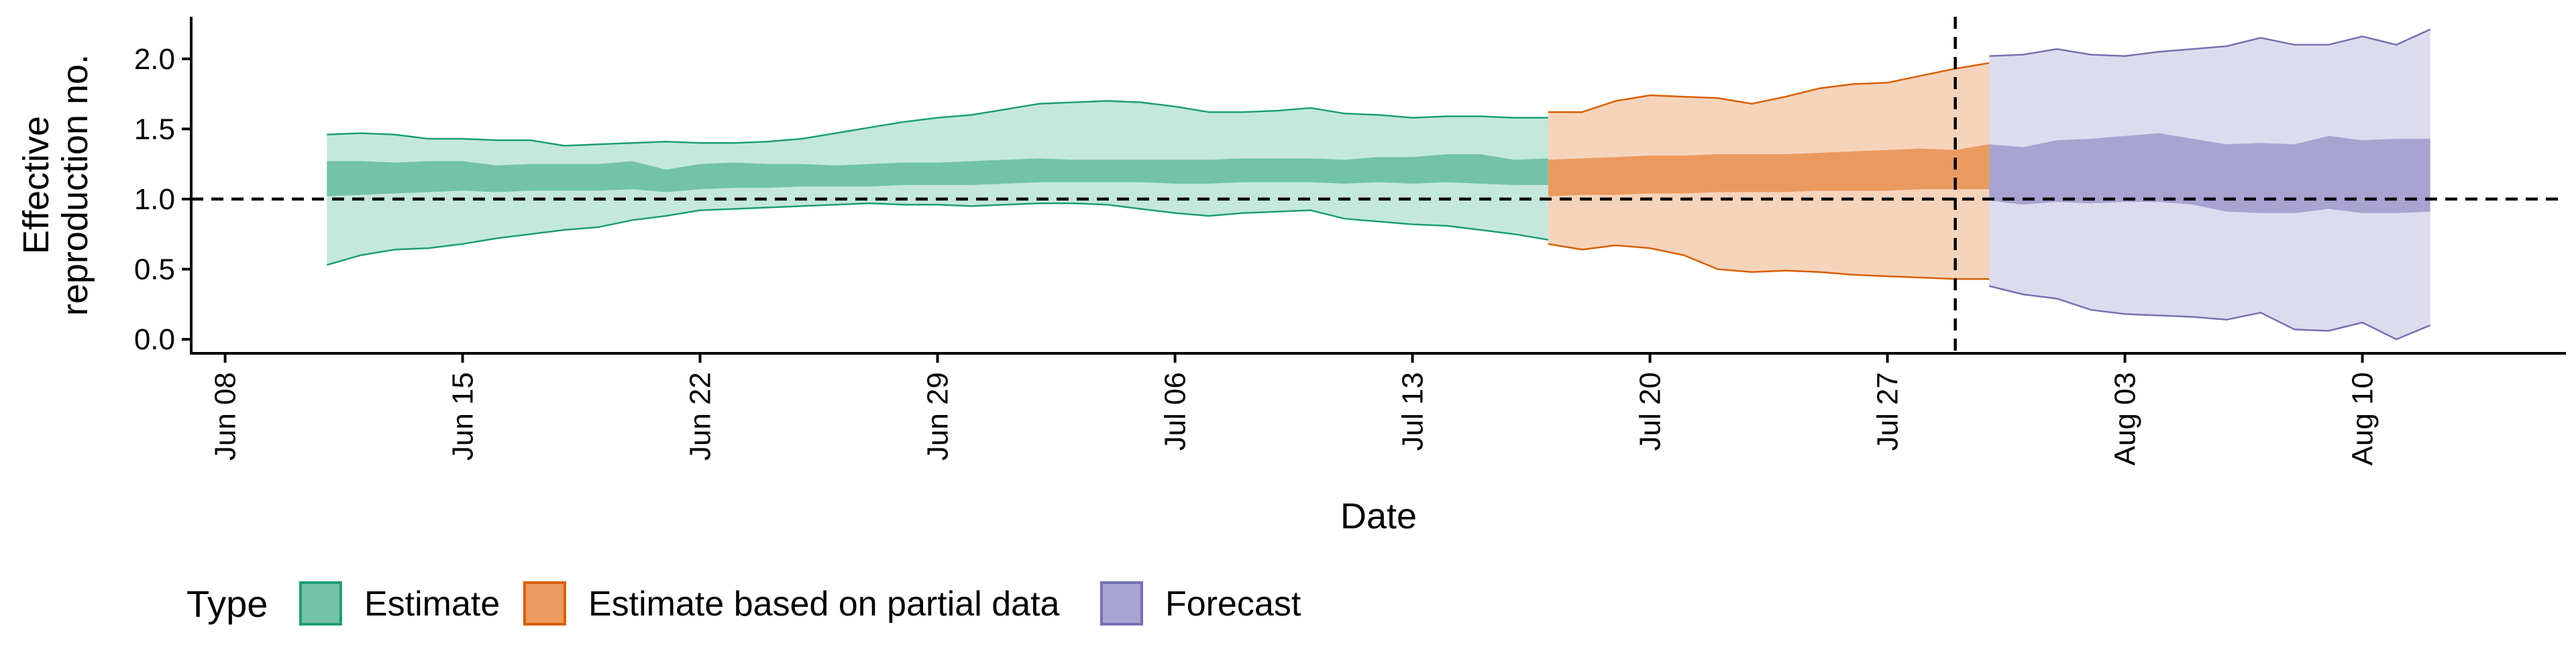  I want to click on series-forecast, so click(2210, 185).